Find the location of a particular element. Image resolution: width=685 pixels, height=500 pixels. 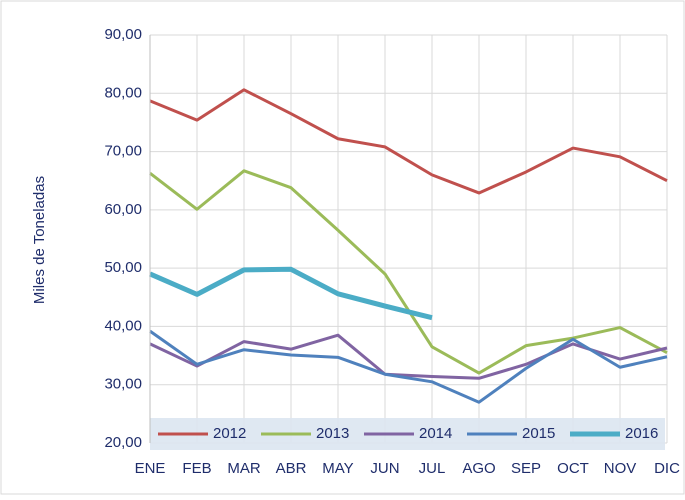

y-tick-label: 70,00 is located at coordinates (123, 151).